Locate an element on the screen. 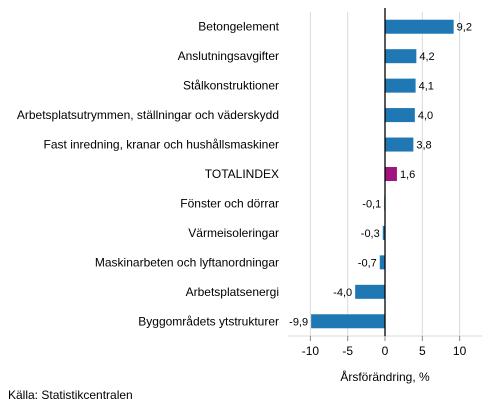  x-tick-label-2: 0 is located at coordinates (385, 351).